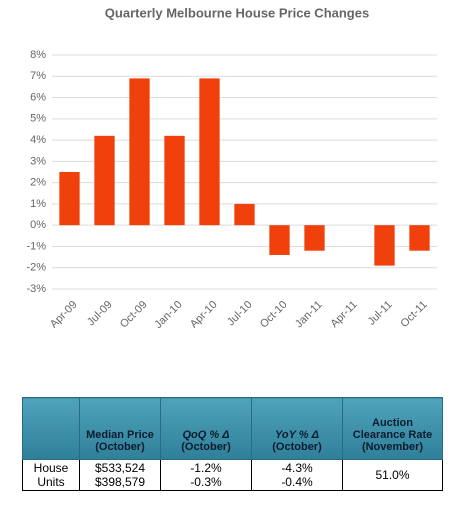 The width and height of the screenshot is (470, 506). What do you see at coordinates (120, 428) in the screenshot?
I see `header-cell: Median Price (October)` at bounding box center [120, 428].